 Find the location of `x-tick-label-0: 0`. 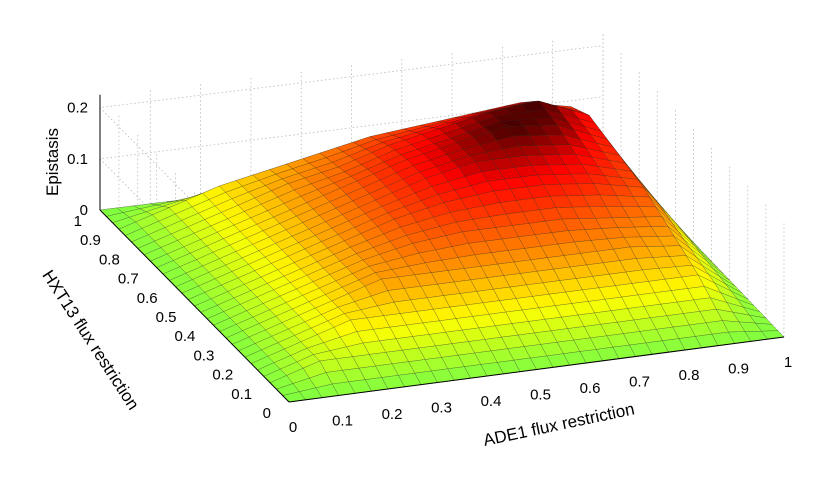

x-tick-label-0: 0 is located at coordinates (293, 427).